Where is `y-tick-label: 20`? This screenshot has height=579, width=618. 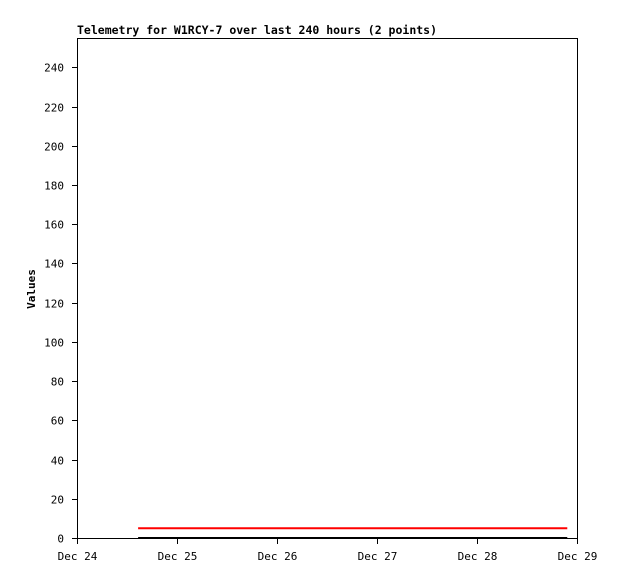 y-tick-label: 20 is located at coordinates (57, 500).